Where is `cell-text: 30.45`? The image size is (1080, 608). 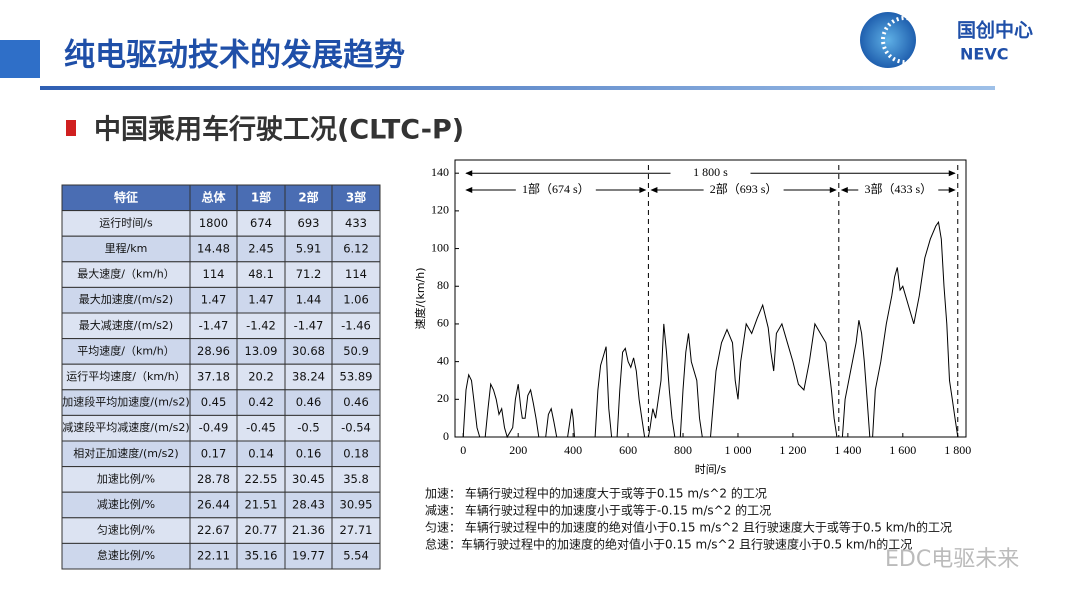 cell-text: 30.45 is located at coordinates (308, 479).